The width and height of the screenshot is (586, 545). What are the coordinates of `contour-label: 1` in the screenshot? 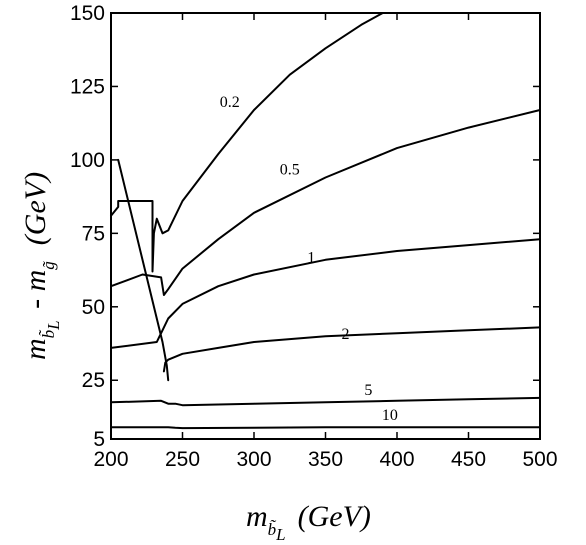 It's located at (311, 258).